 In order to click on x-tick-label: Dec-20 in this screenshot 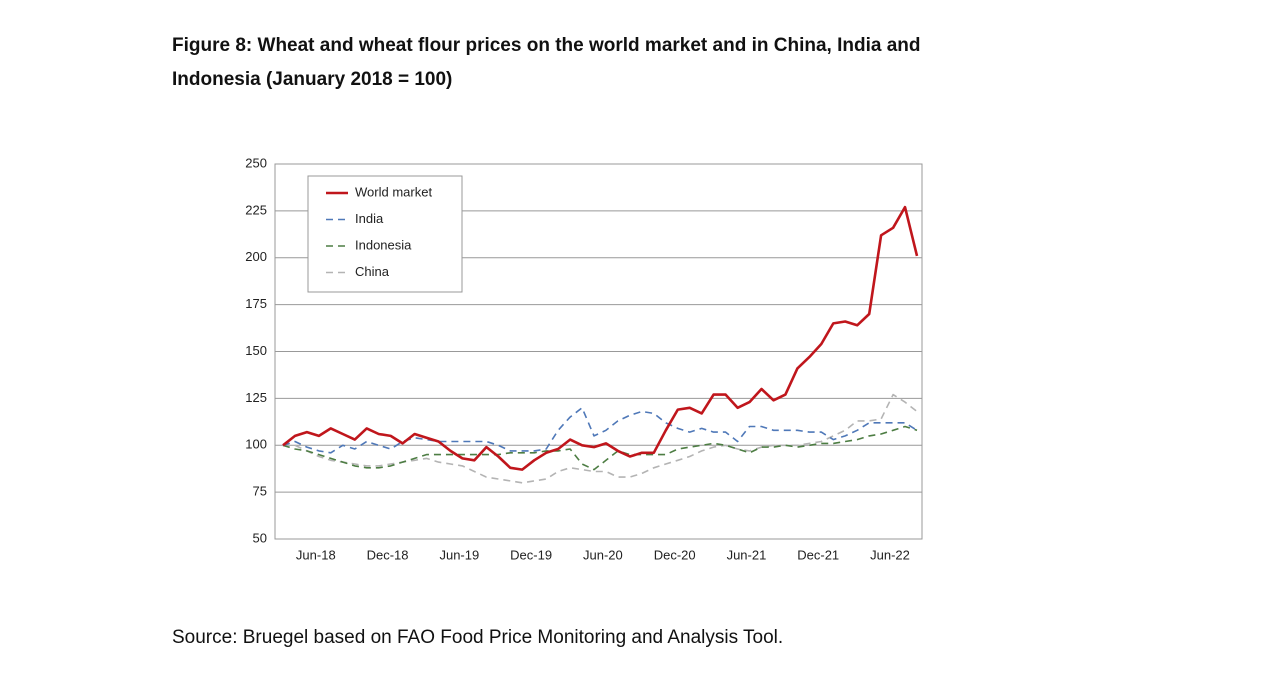, I will do `click(675, 554)`.